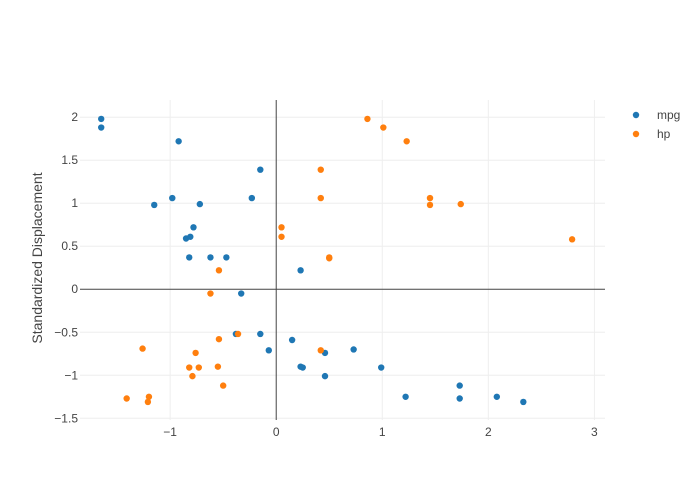 The height and width of the screenshot is (500, 700). Describe the element at coordinates (74, 203) in the screenshot. I see `y-tick-label: 1` at that location.